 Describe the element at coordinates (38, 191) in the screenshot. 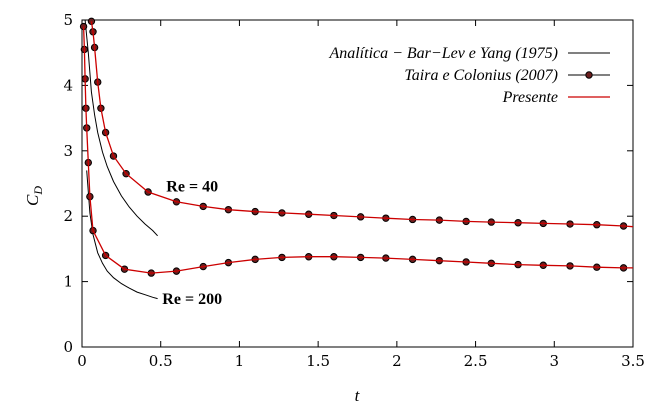

I see `y-axis-title-sub: D` at that location.